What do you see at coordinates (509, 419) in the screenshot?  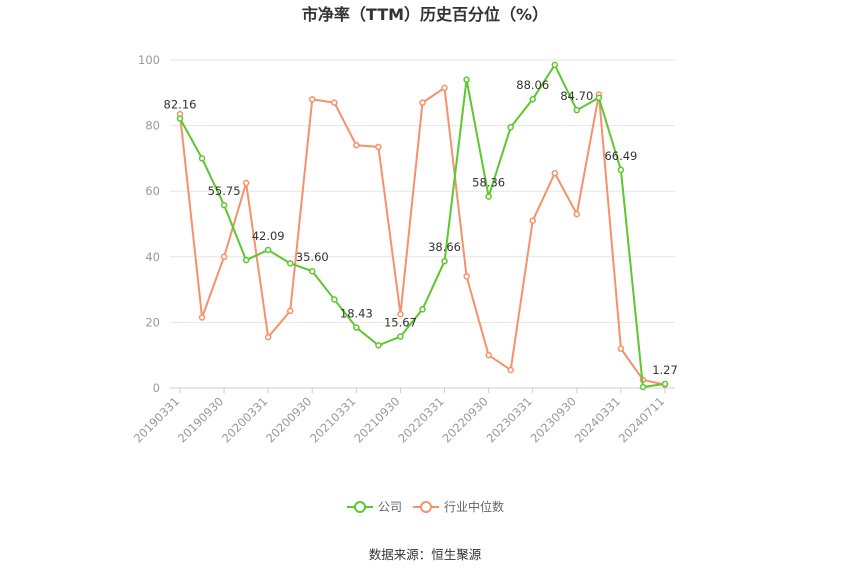 I see `x-tick-label: 20230331` at bounding box center [509, 419].